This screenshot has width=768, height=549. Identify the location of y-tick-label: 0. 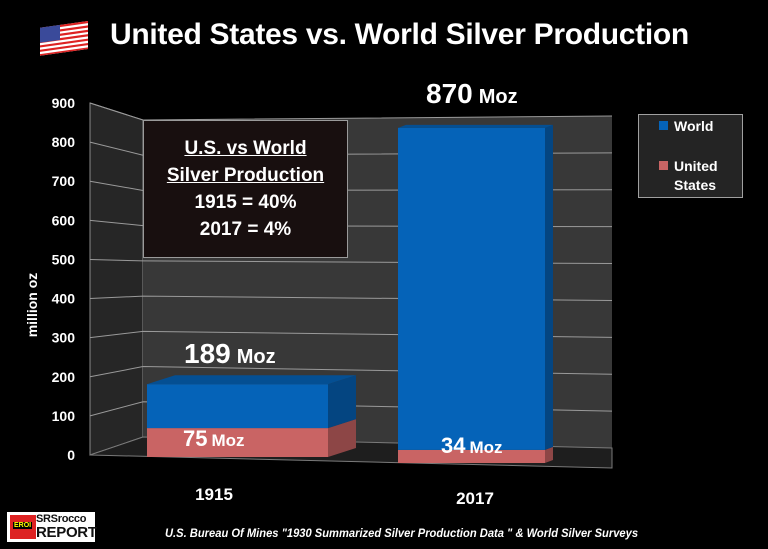
(71, 455).